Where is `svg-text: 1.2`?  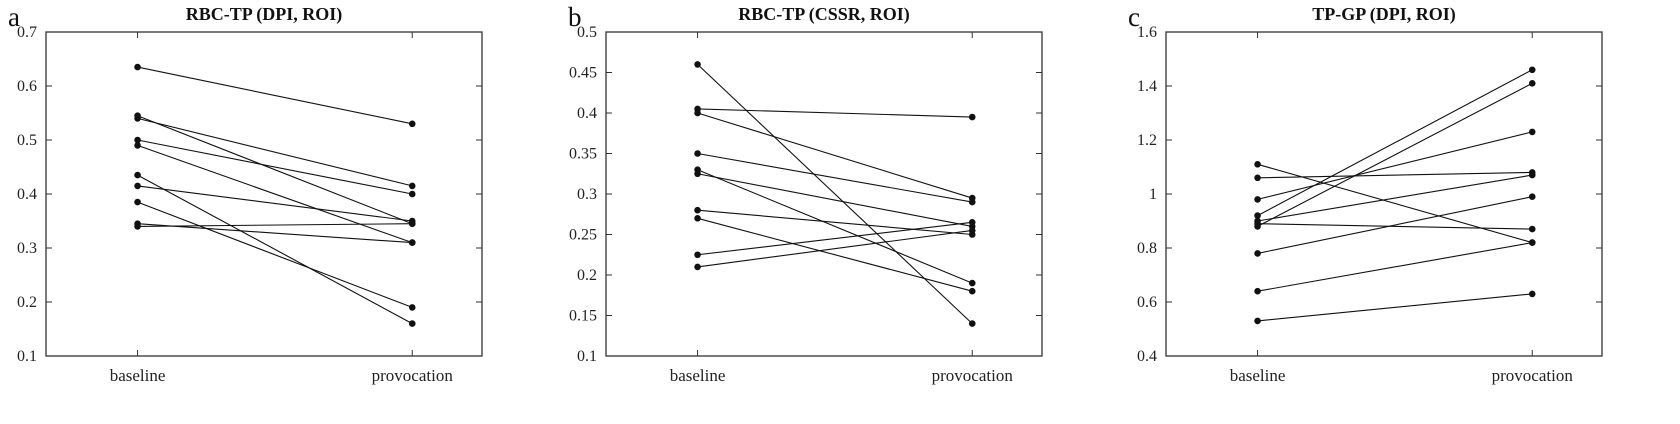 svg-text: 1.2 is located at coordinates (1147, 140).